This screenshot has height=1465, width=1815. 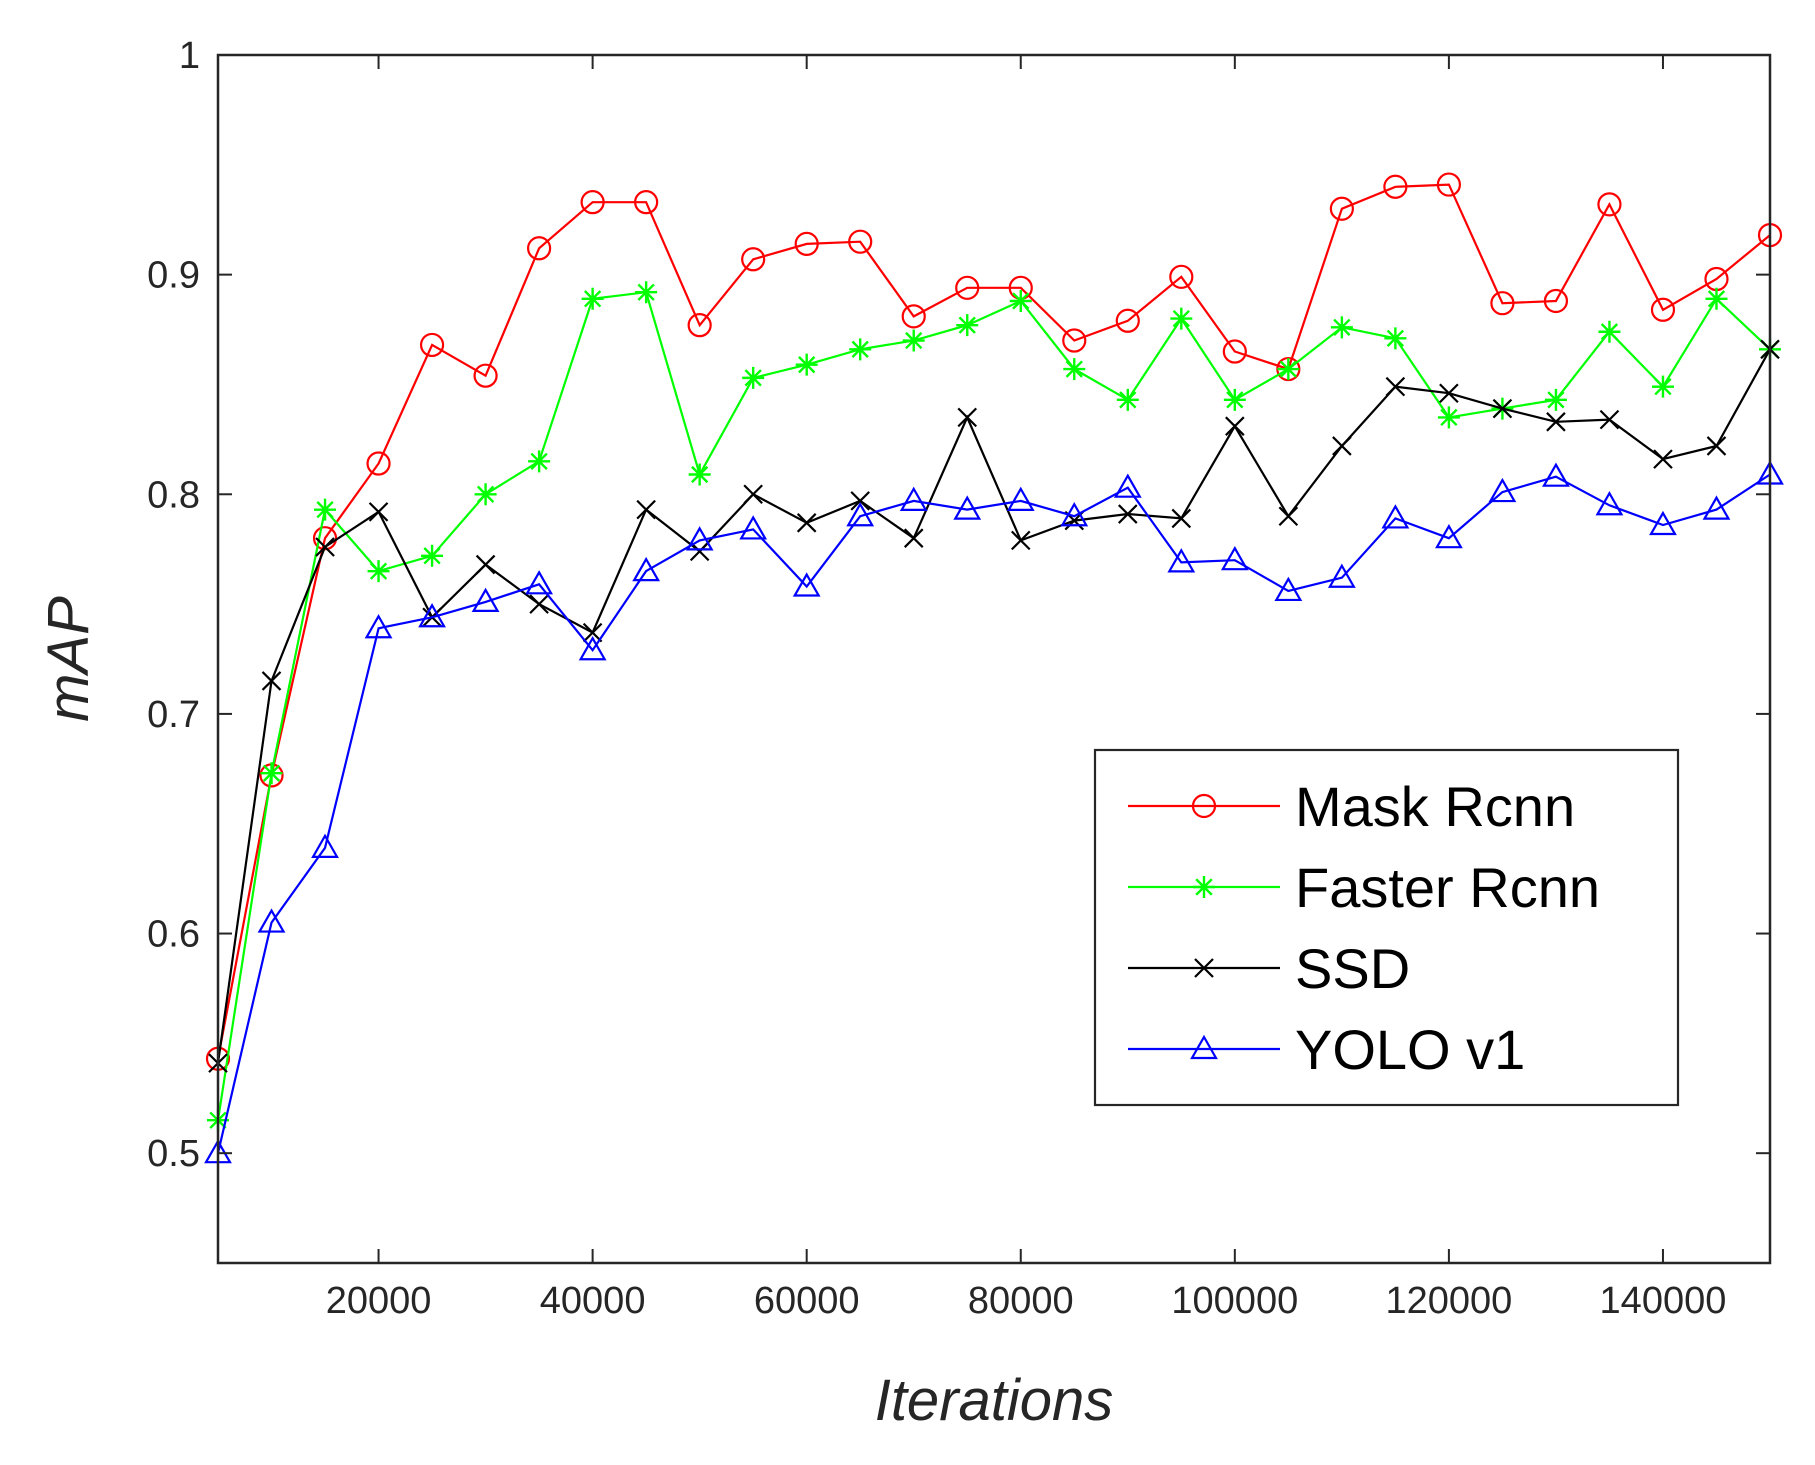 What do you see at coordinates (1127, 320) in the screenshot?
I see `data-point-mask-rcnn-17-shape` at bounding box center [1127, 320].